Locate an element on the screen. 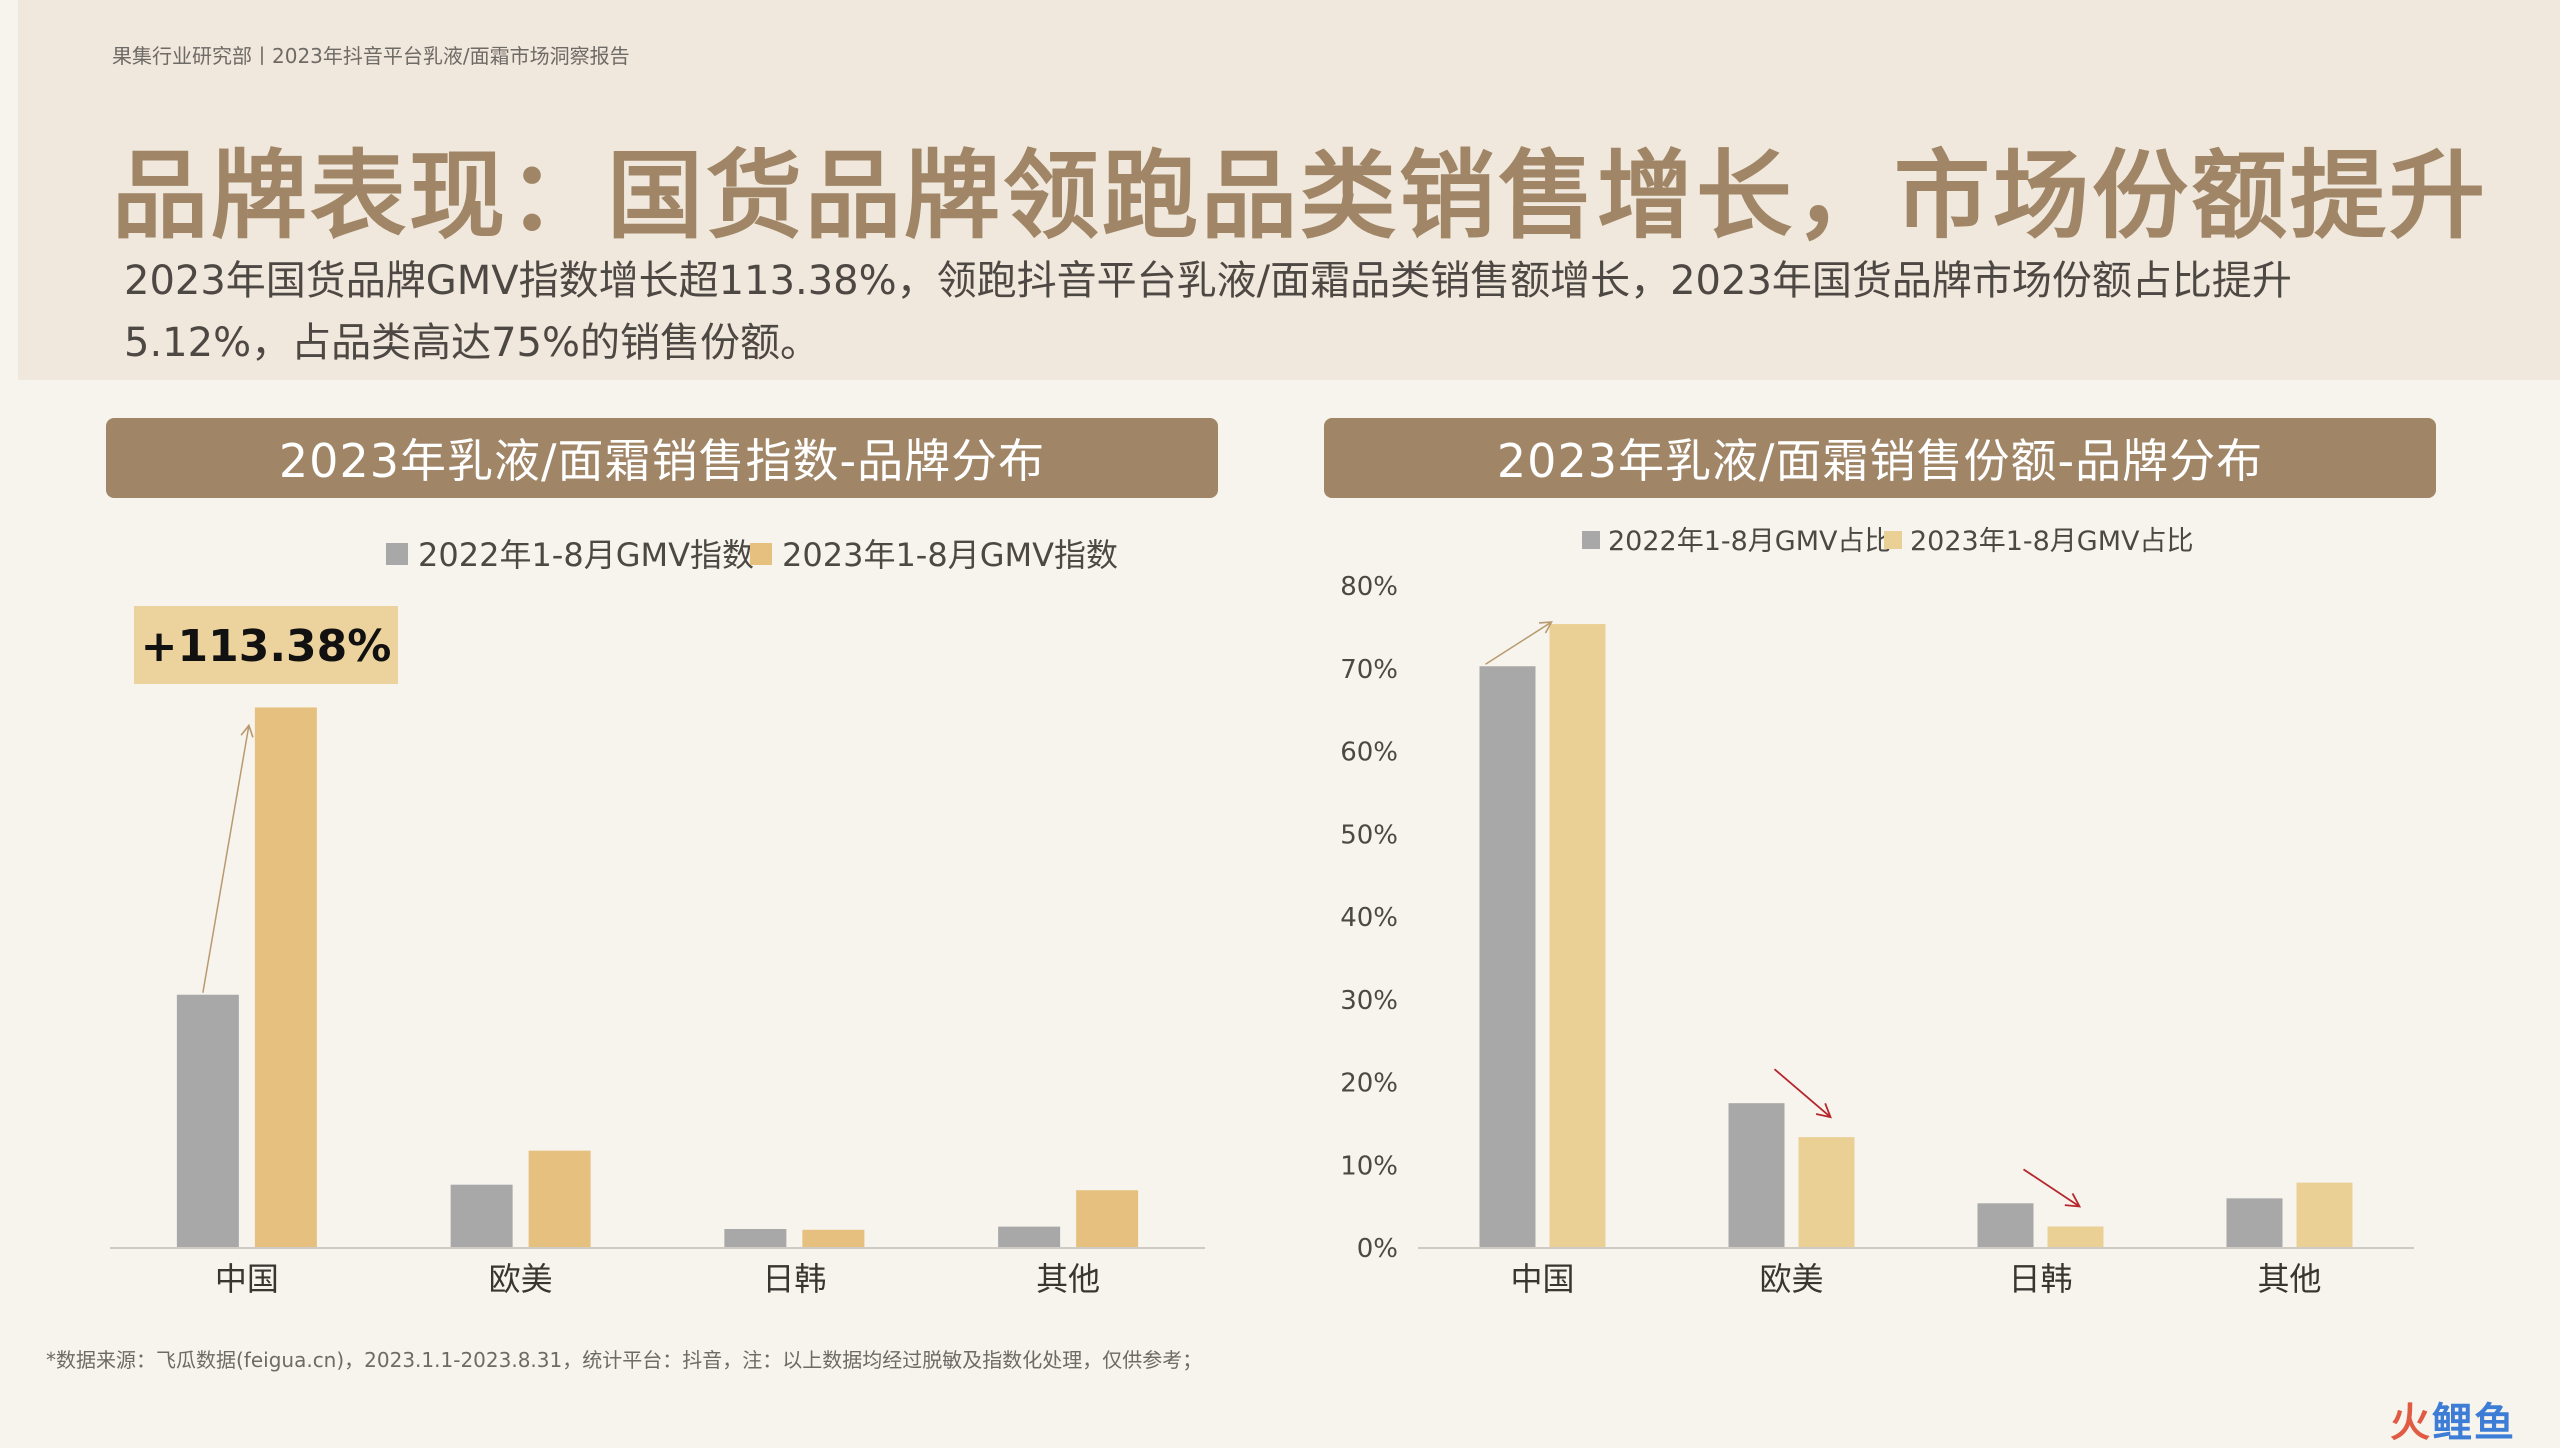 This screenshot has width=2560, height=1448. y-tick-label: 20% is located at coordinates (1369, 1084).